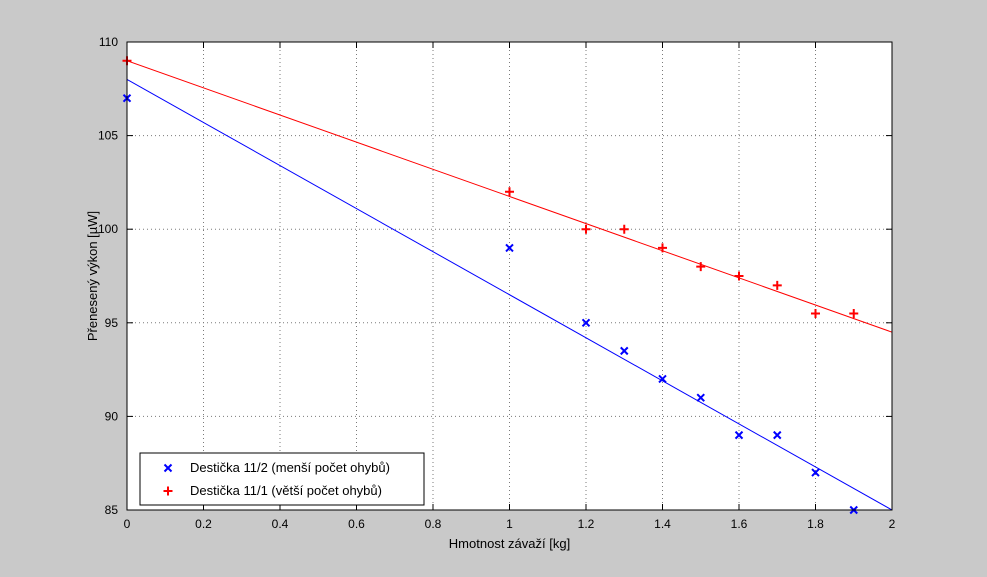 The height and width of the screenshot is (577, 987). I want to click on y-tick-label: 105, so click(108, 136).